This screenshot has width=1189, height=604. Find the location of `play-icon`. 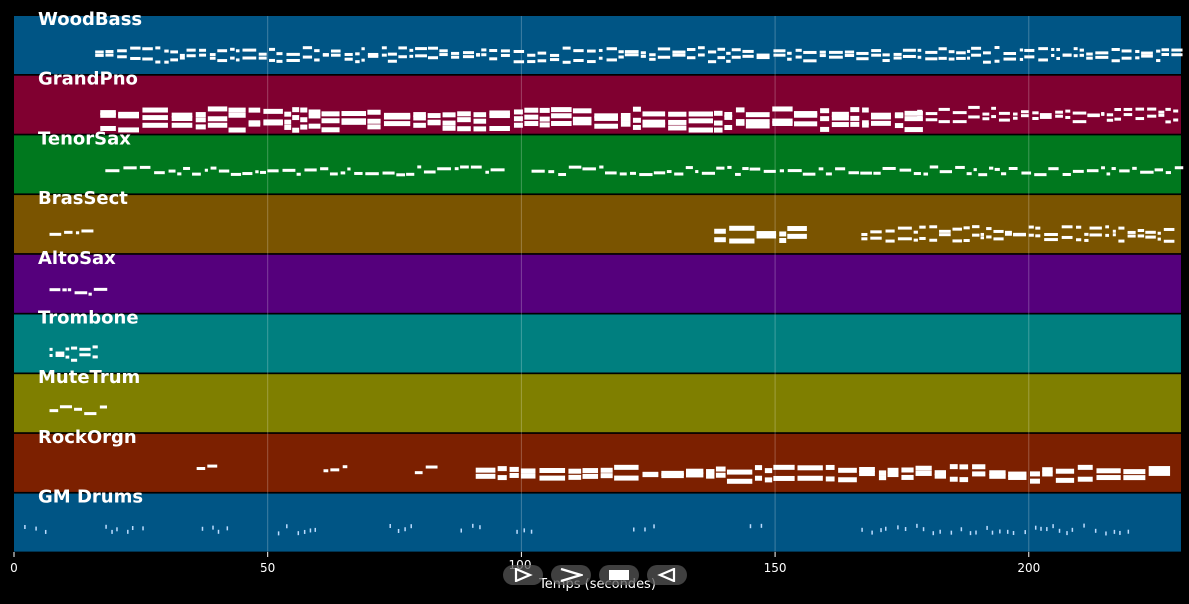

play-icon is located at coordinates (523, 575).